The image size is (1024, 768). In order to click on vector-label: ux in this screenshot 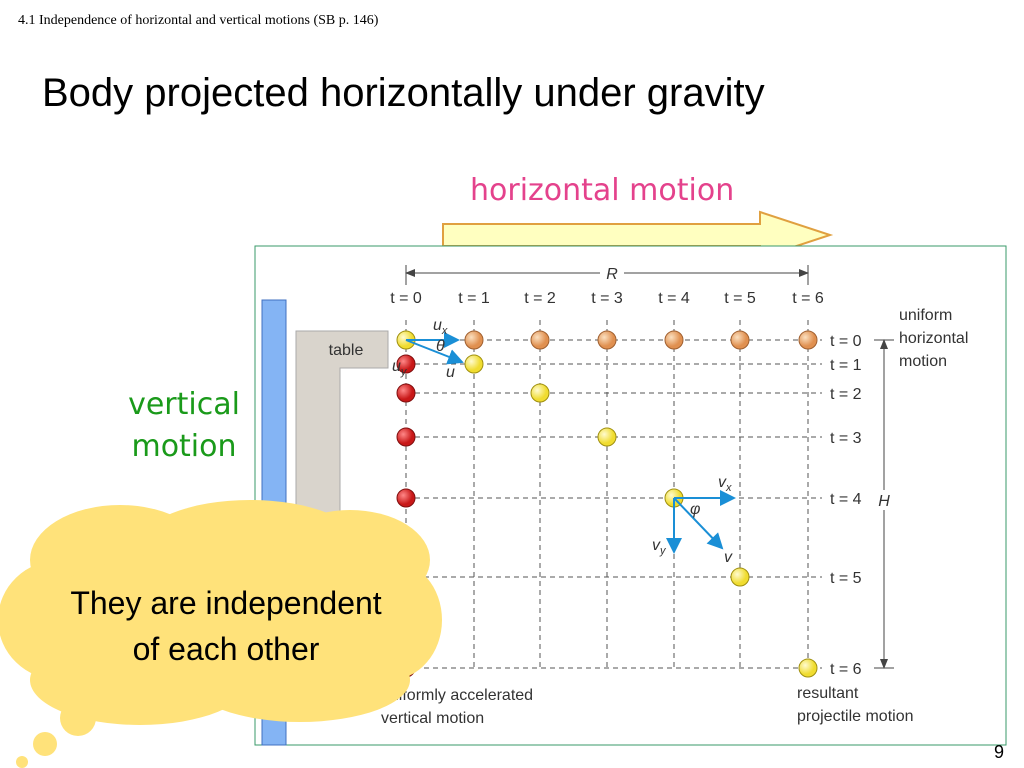, I will do `click(440, 327)`.